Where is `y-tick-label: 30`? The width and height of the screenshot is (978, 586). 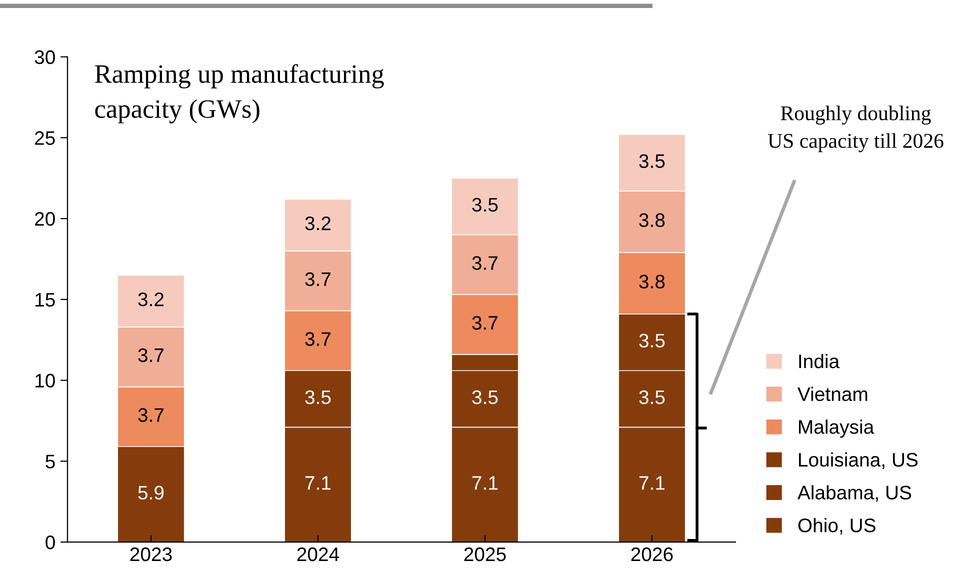
y-tick-label: 30 is located at coordinates (44, 57).